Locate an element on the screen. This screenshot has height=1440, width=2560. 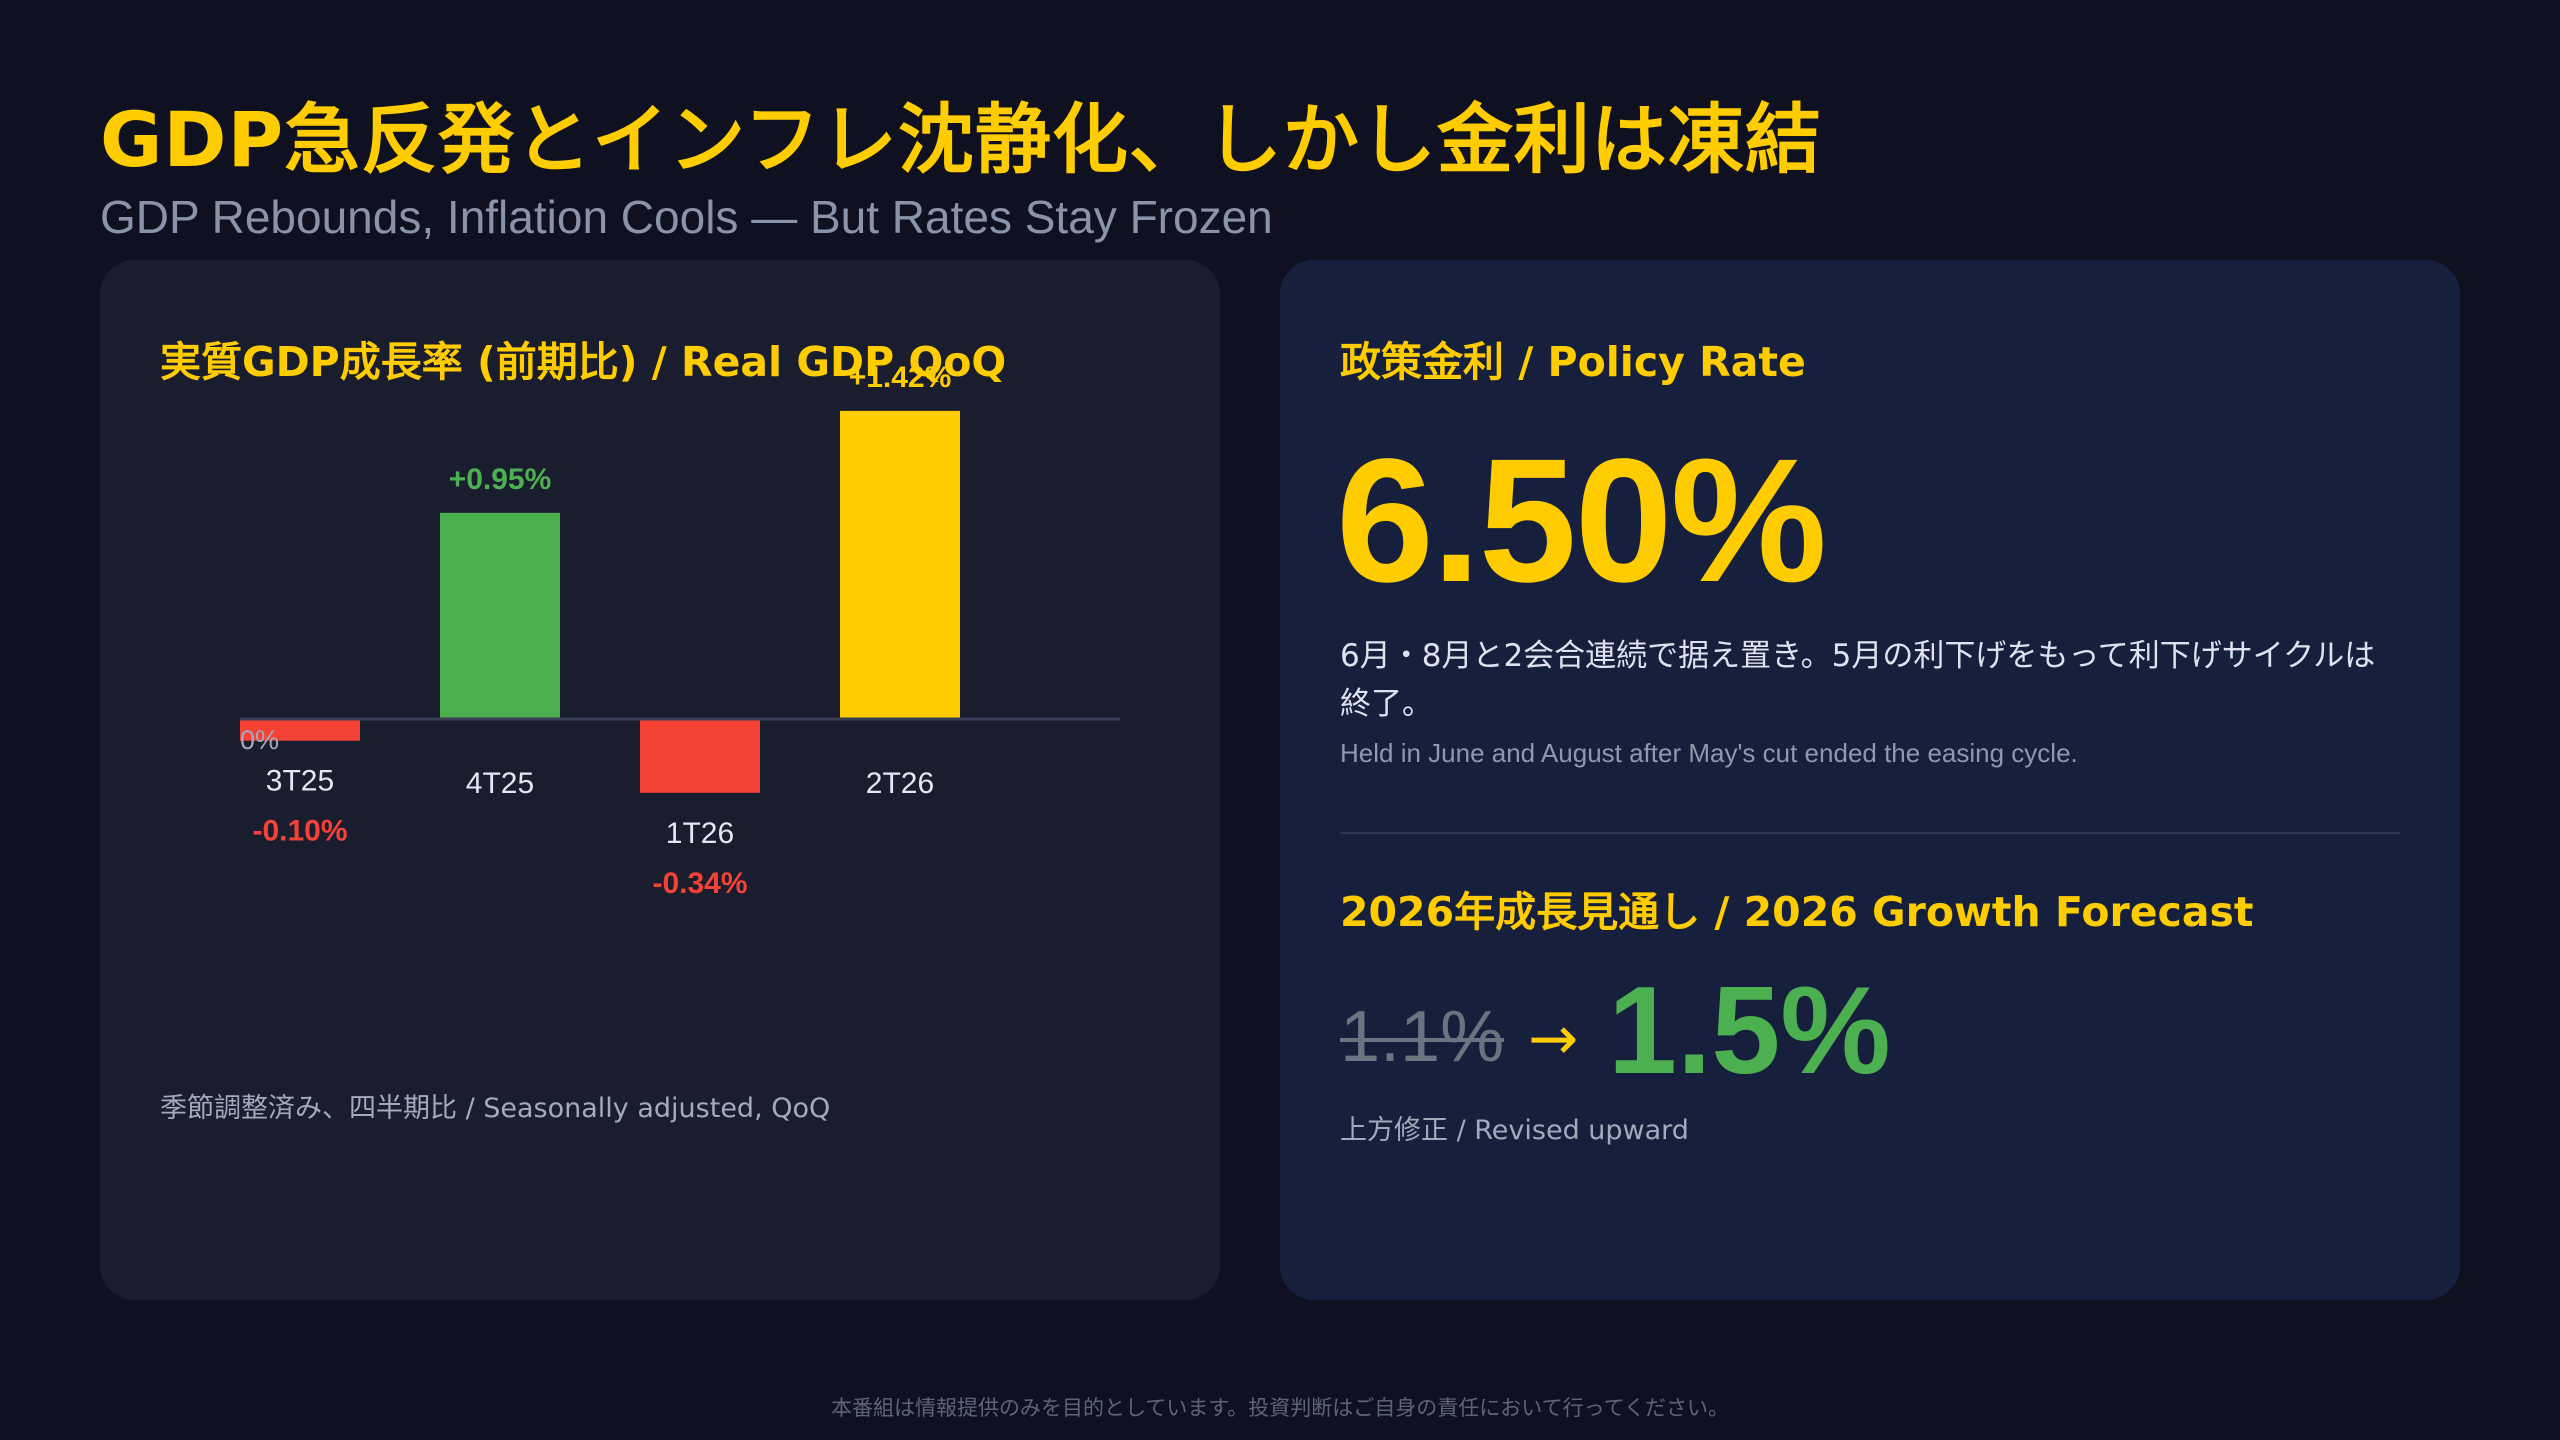
bar-2T26 is located at coordinates (900, 564).